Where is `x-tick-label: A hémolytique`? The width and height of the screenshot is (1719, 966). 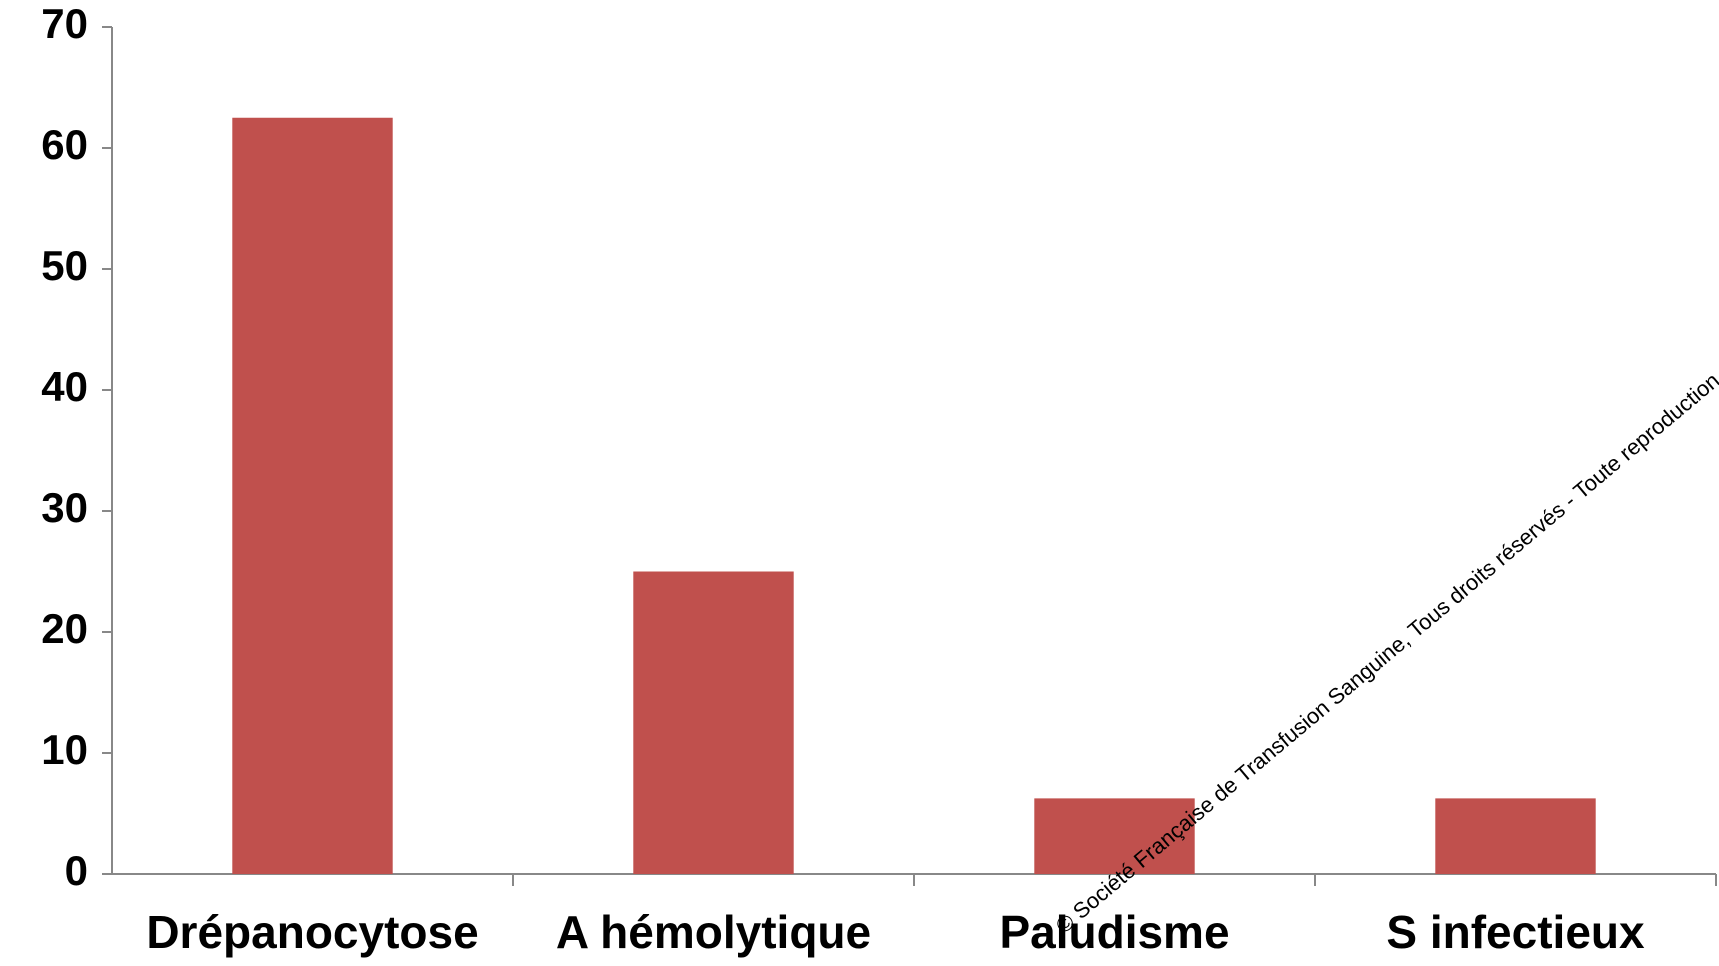
x-tick-label: A hémolytique is located at coordinates (713, 932).